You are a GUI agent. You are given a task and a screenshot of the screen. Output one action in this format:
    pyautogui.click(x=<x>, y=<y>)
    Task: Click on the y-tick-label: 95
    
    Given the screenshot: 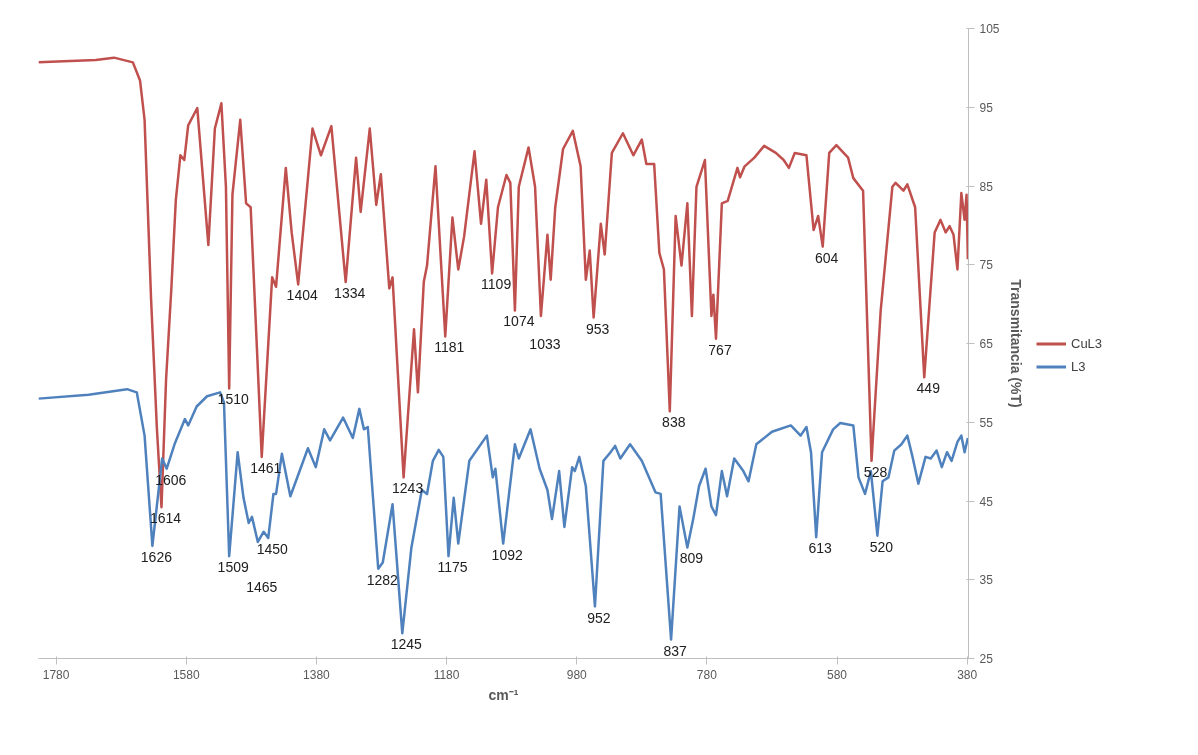 What is the action you would take?
    pyautogui.click(x=986, y=107)
    